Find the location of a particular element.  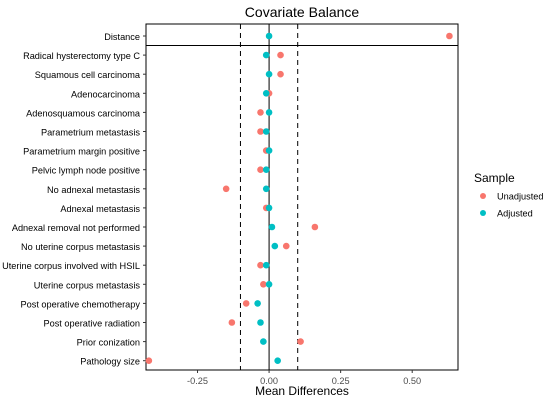

y-tick-label: Uterine corpus involved with HSIL is located at coordinates (71, 266).